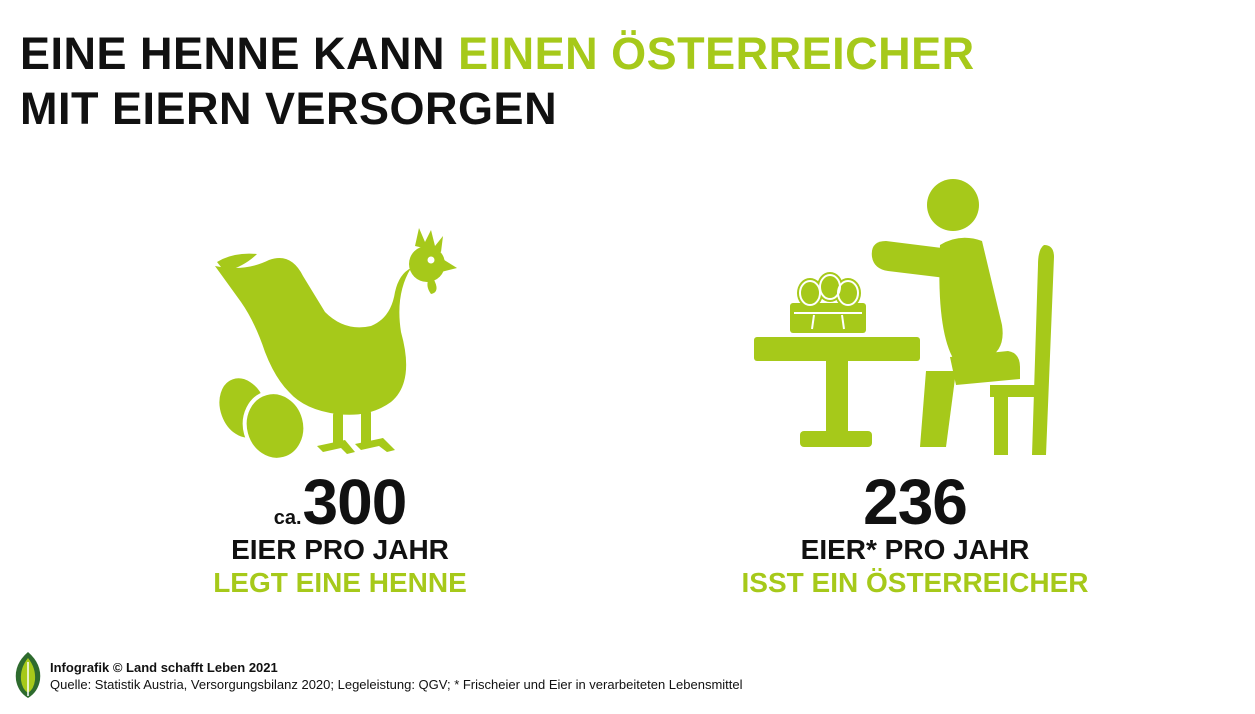  I want to click on stat-right-line-1: EIER* PRO JAHR, so click(915, 549).